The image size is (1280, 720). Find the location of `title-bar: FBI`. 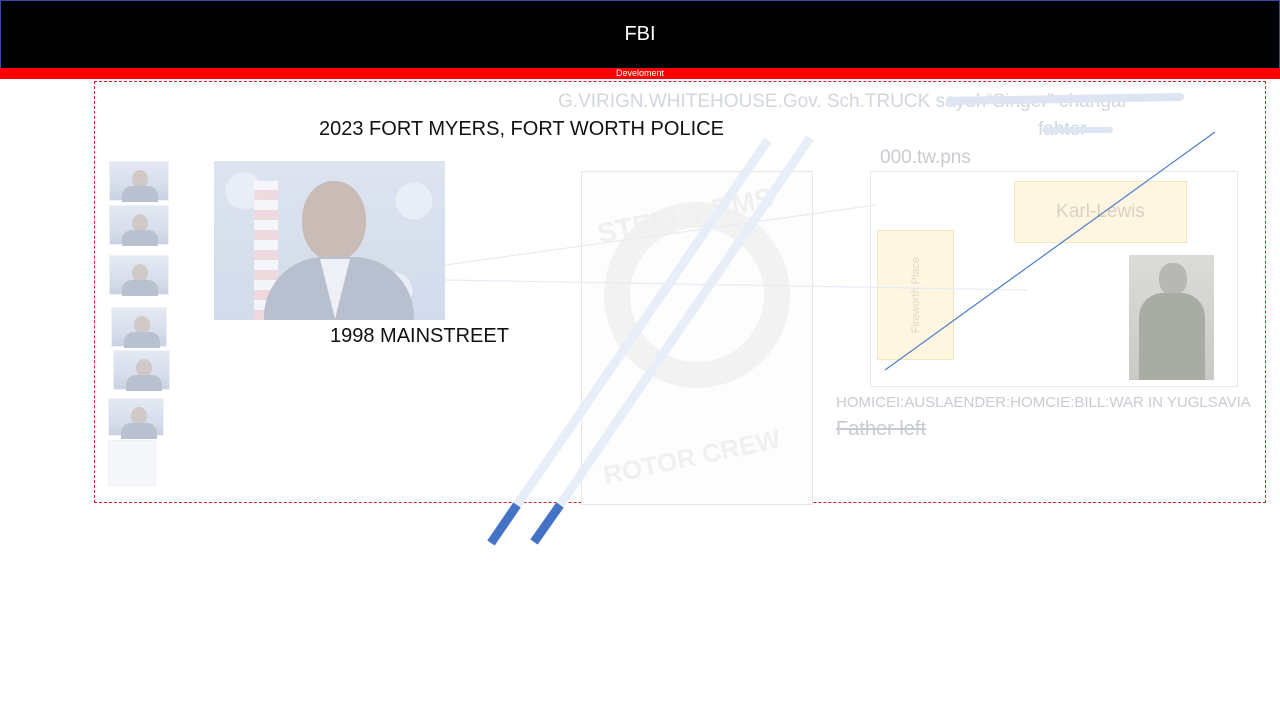

title-bar: FBI is located at coordinates (640, 34).